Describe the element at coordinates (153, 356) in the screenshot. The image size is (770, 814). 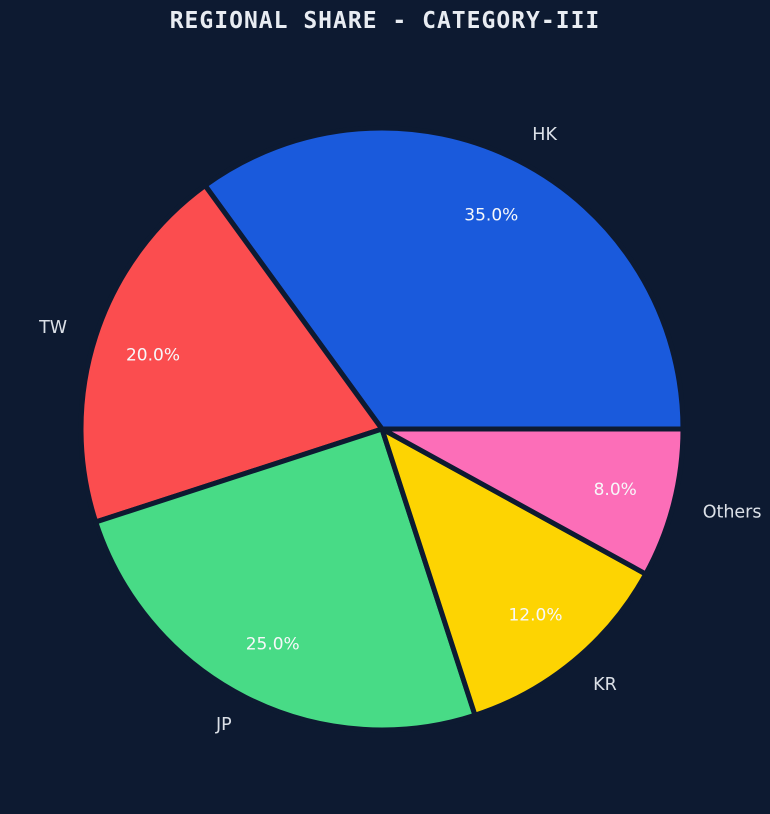
I see `pct-label-tw: 20.0%` at that location.